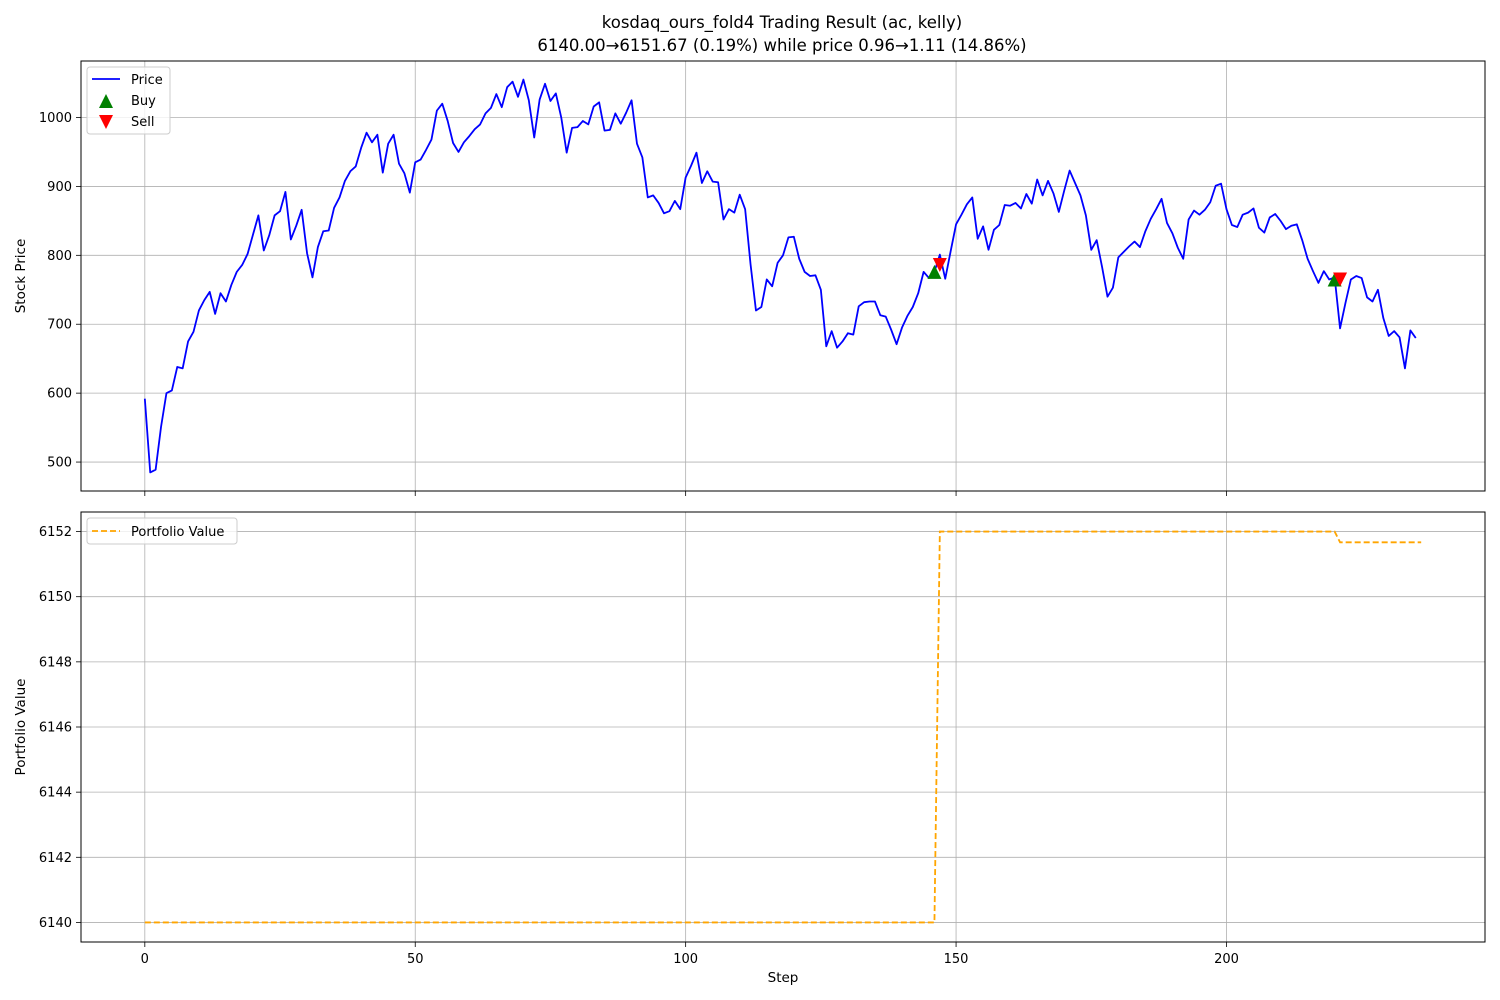  Describe the element at coordinates (177, 532) in the screenshot. I see `legend-portfolio-label: Portfolio Value` at that location.